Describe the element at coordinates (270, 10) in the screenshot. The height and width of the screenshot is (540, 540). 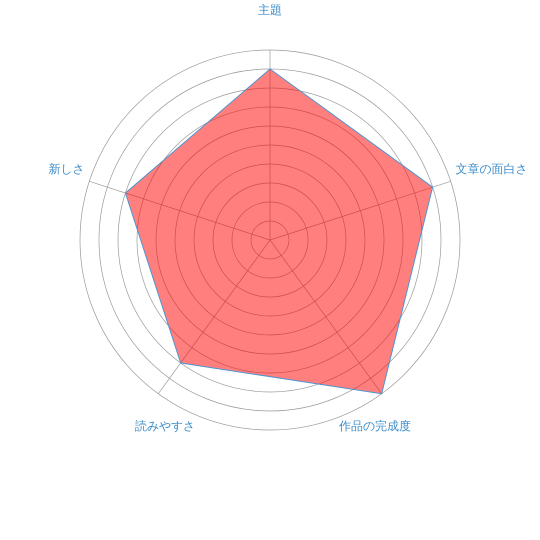
I see `spoke-label: 主題` at that location.